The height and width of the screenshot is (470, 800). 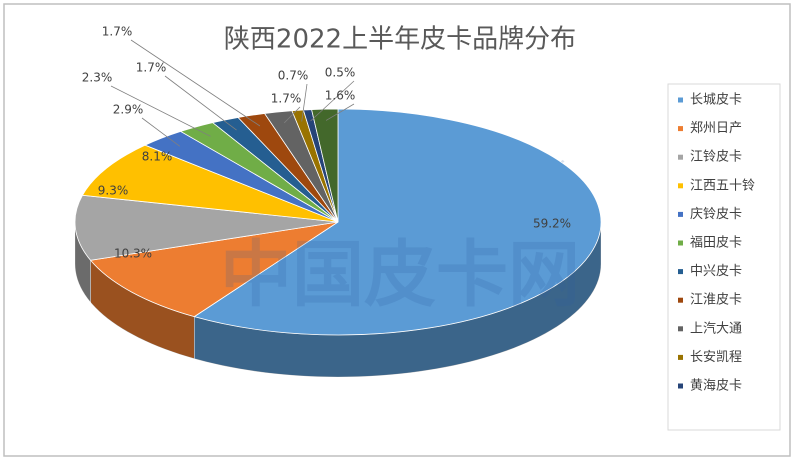 I want to click on legend-box, so click(x=724, y=257).